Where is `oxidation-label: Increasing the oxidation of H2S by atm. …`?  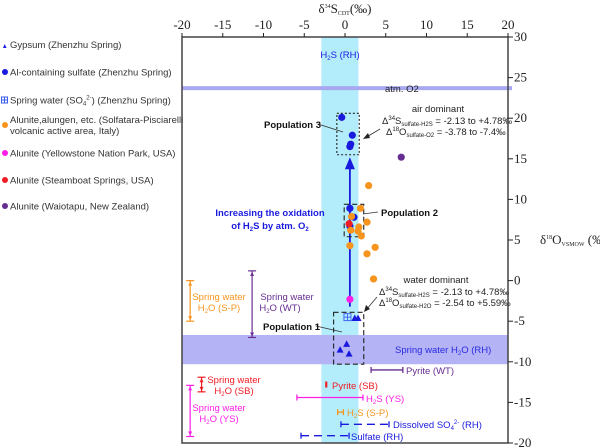 oxidation-label: Increasing the oxidation of H2S by atm. … is located at coordinates (269, 220).